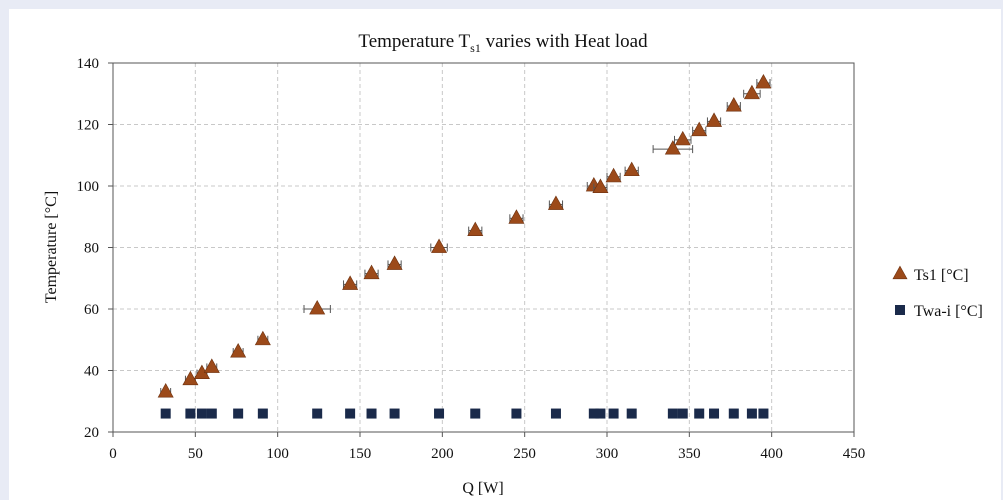  I want to click on x-tick-label: 0, so click(113, 454).